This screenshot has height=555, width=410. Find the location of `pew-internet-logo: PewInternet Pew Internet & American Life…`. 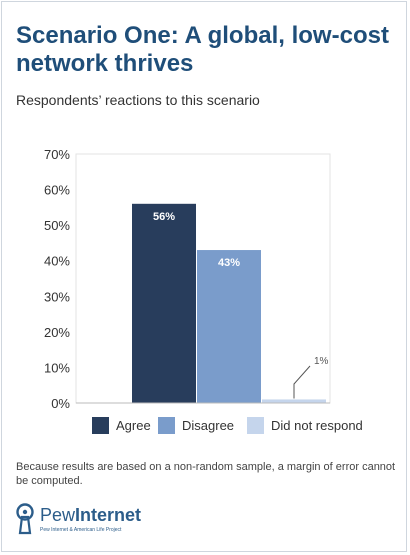

pew-internet-logo: PewInternet Pew Internet & American Life… is located at coordinates (94, 520).